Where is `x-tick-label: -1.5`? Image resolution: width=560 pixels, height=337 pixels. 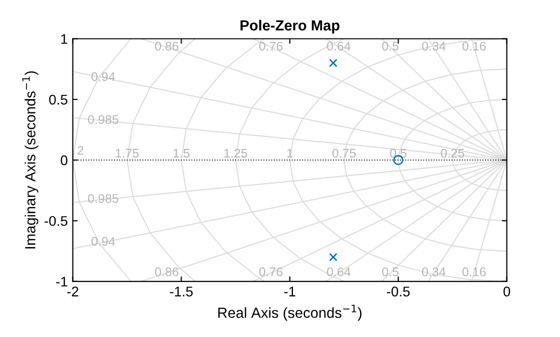 x-tick-label: -1.5 is located at coordinates (181, 291).